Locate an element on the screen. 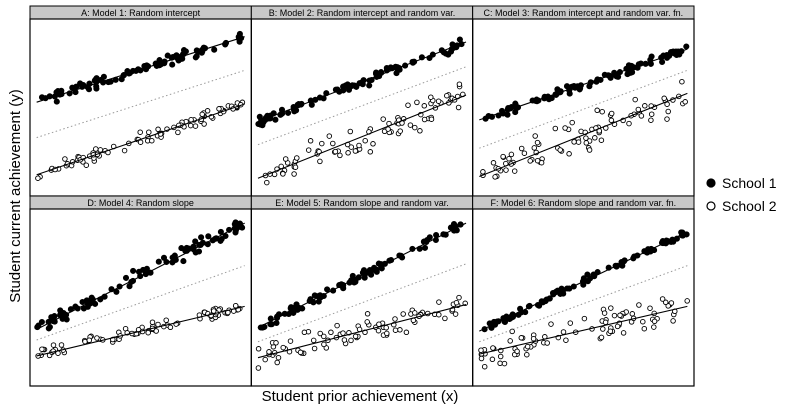  legend-open-marker is located at coordinates (711, 206).